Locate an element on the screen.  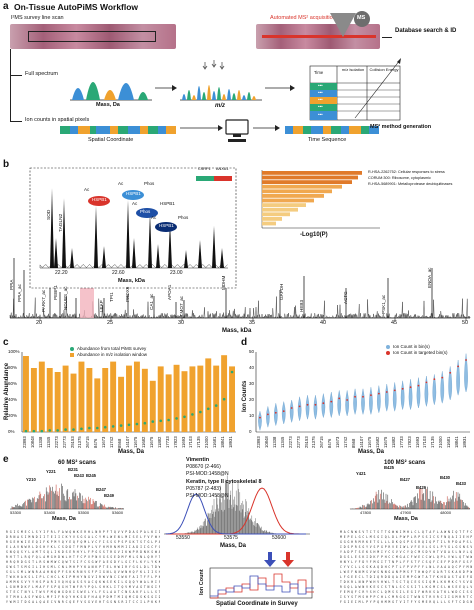
table-header-ce: Collision Energy is located at coordinates (384, 69).